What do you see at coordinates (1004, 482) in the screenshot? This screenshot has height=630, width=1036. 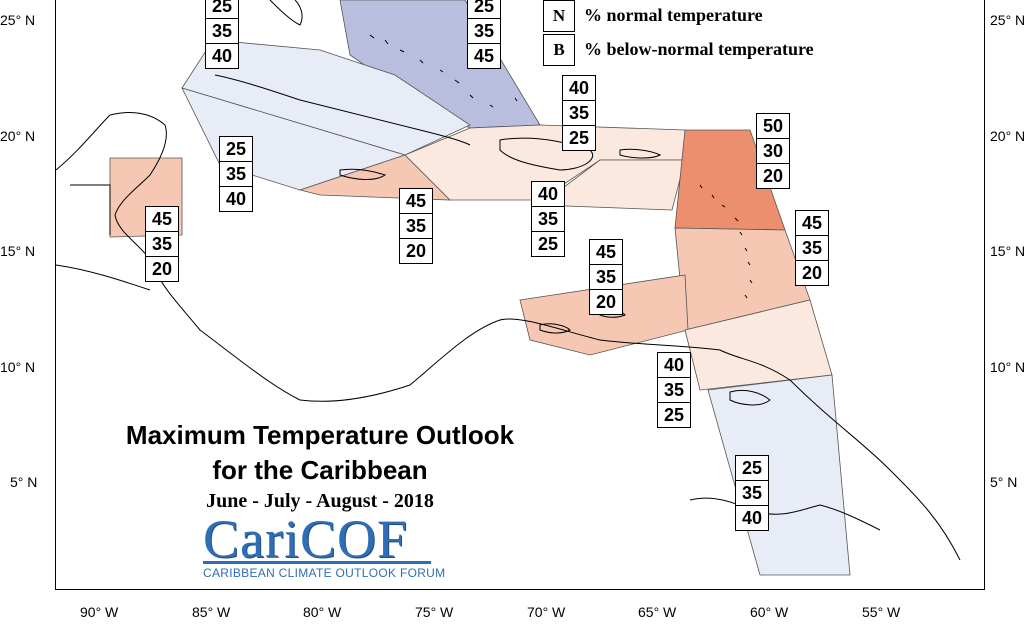 I see `lat-label-right: 5° N` at bounding box center [1004, 482].